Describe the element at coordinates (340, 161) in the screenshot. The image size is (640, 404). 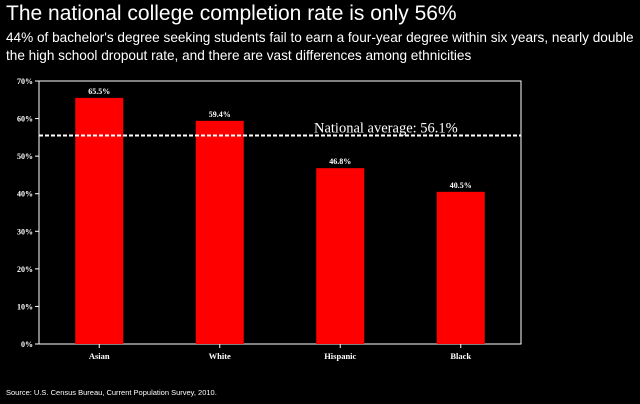
I see `bar-value-label: 46.8%` at that location.